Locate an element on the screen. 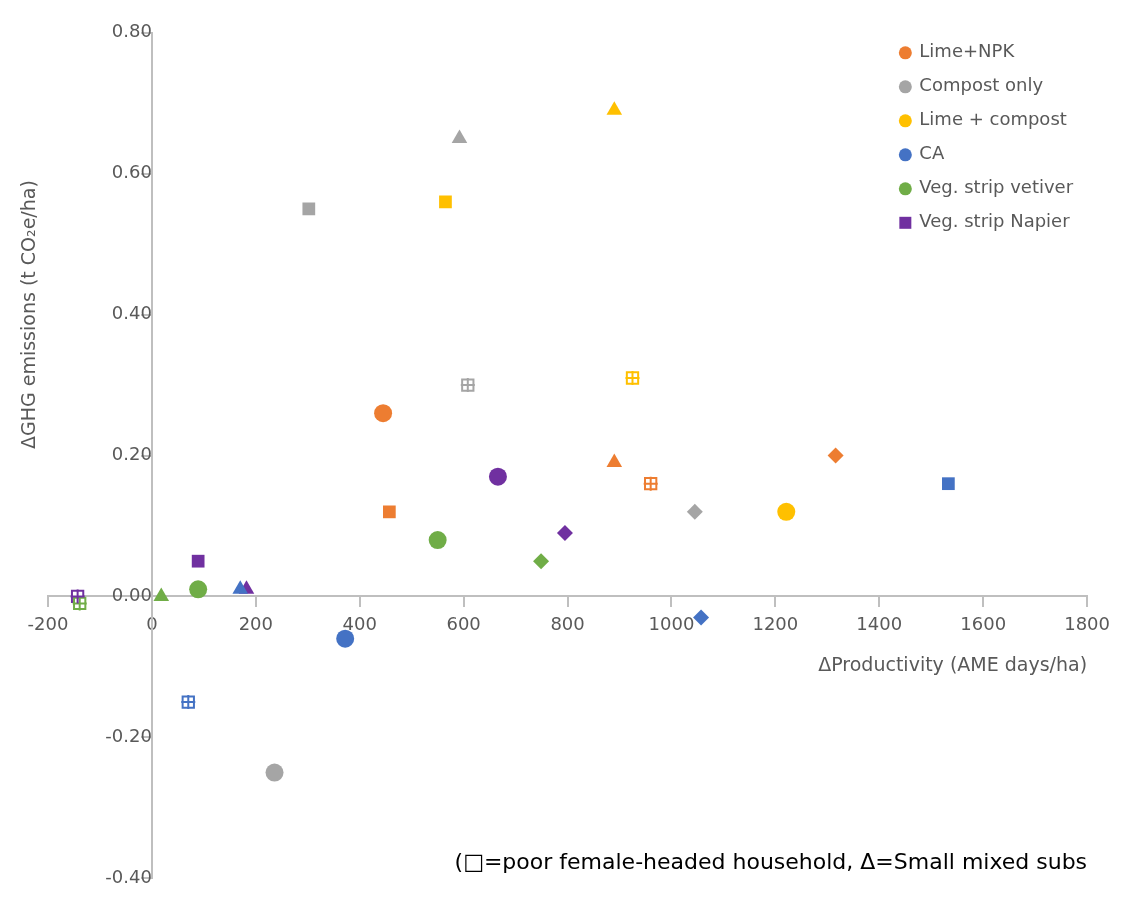 Image resolution: width=1130 pixels, height=917 pixels. y-tick-label: -0.40 is located at coordinates (128, 876).